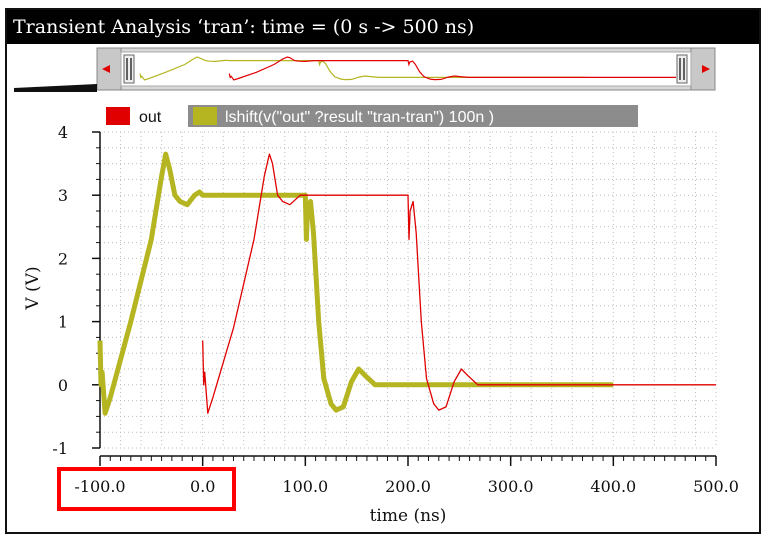 The height and width of the screenshot is (540, 768). What do you see at coordinates (613, 486) in the screenshot?
I see `x-tick-label: 400.0` at bounding box center [613, 486].